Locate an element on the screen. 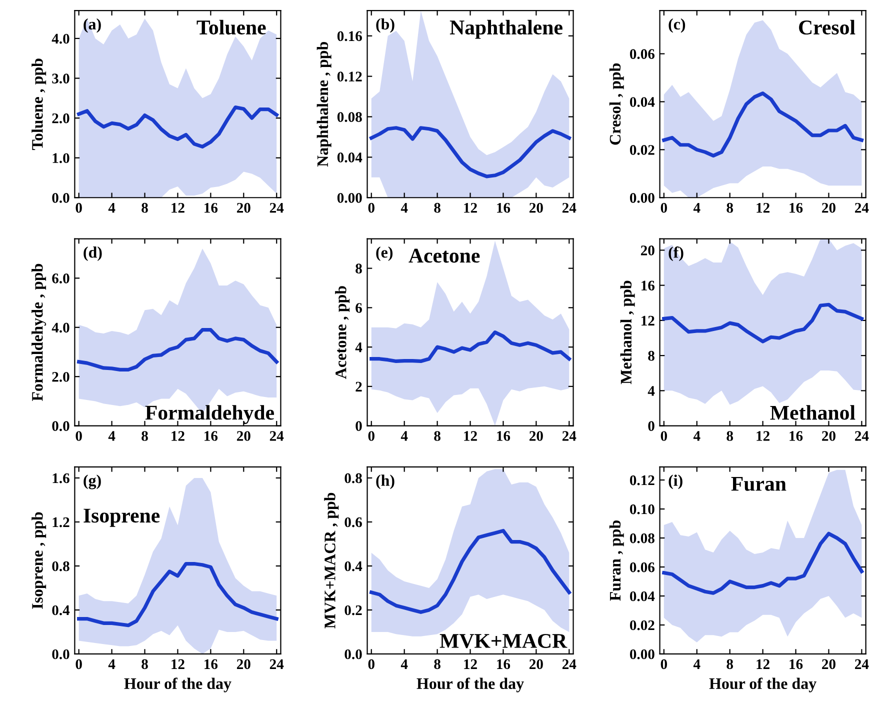 The image size is (879, 707). y-tick-label: 0.16 is located at coordinates (349, 36).